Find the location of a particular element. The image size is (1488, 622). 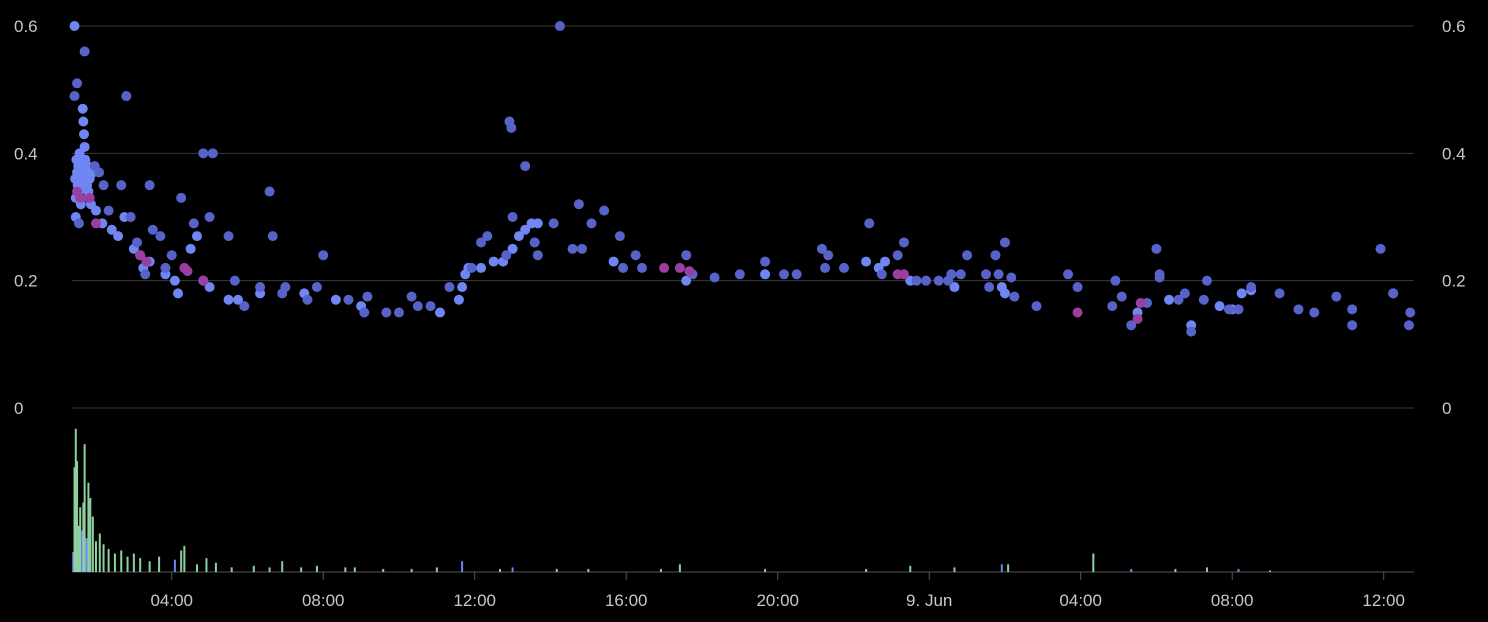

x-tick-label: 20:00 is located at coordinates (777, 600).